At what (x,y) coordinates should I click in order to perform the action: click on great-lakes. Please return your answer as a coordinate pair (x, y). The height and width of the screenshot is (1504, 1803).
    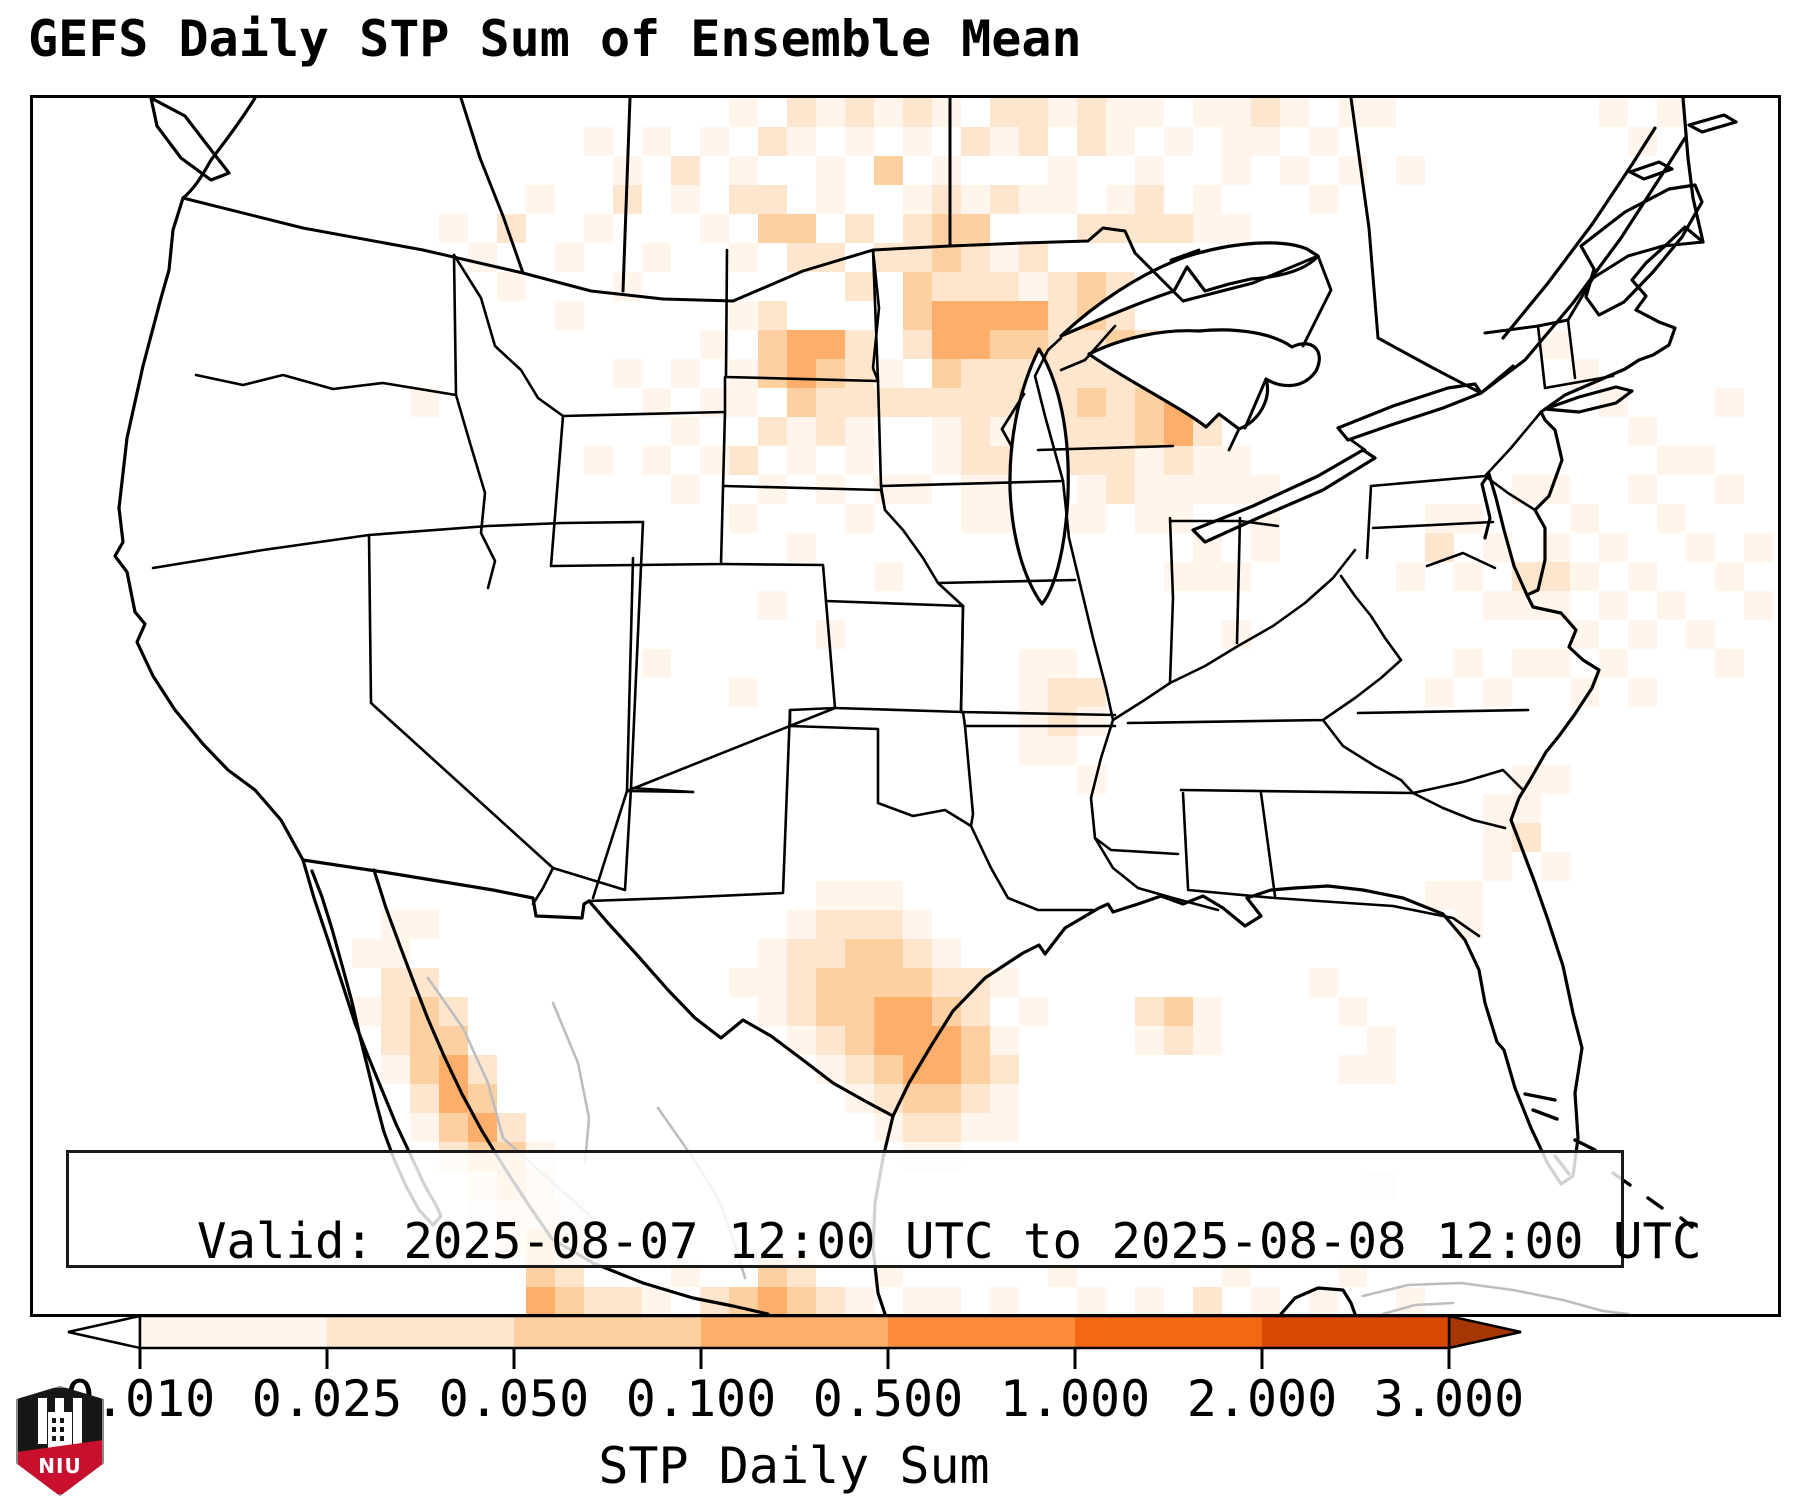
    Looking at the image, I should click on (1245, 423).